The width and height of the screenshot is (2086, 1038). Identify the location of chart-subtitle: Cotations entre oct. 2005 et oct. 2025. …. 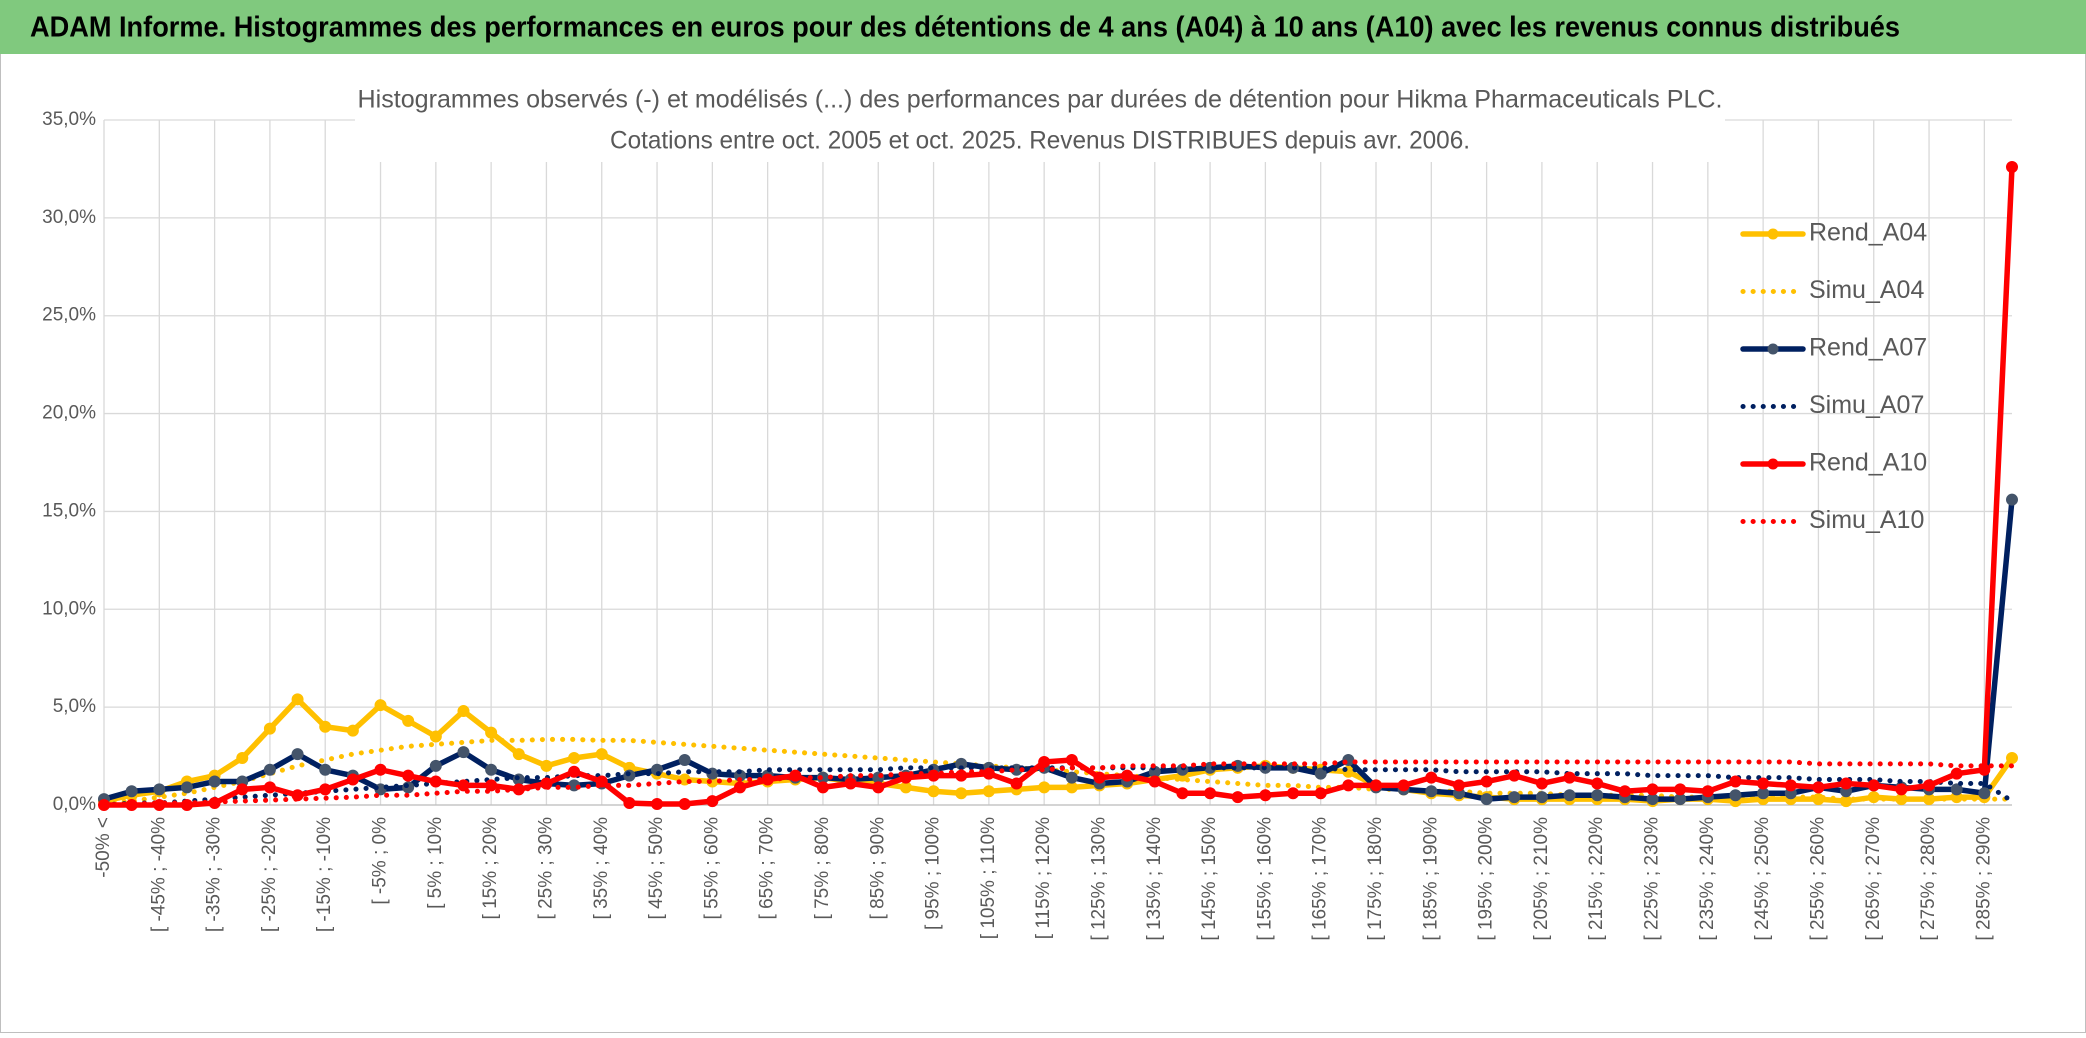
(1040, 141).